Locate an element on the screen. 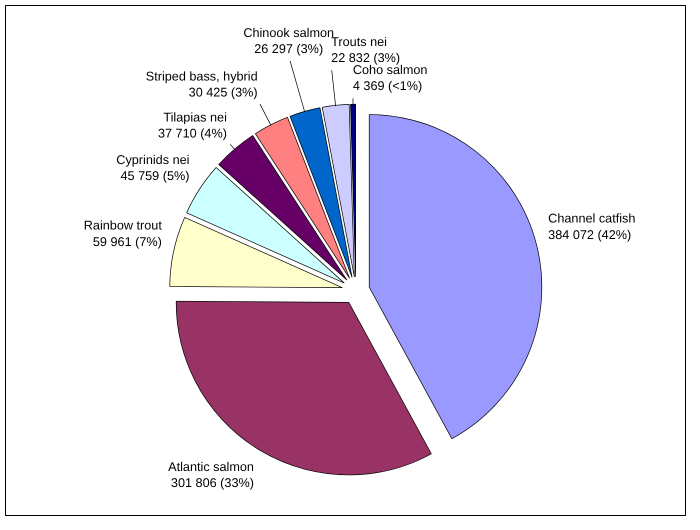 The height and width of the screenshot is (530, 700). slice-label: Tilapias nei is located at coordinates (195, 117).